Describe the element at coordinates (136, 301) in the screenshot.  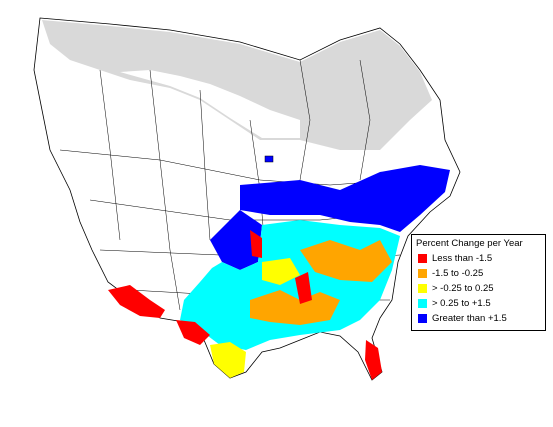
I see `region-less-than-neg-1-5-mexico` at that location.